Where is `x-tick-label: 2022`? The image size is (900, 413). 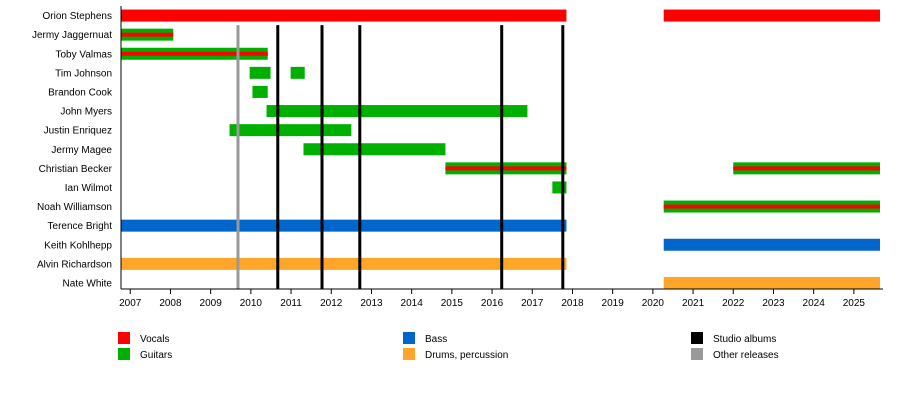 x-tick-label: 2022 is located at coordinates (733, 303).